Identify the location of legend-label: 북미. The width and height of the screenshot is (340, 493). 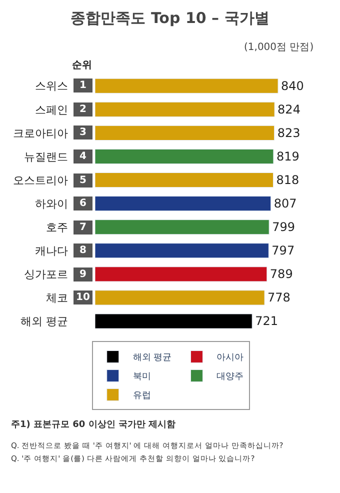
(141, 377).